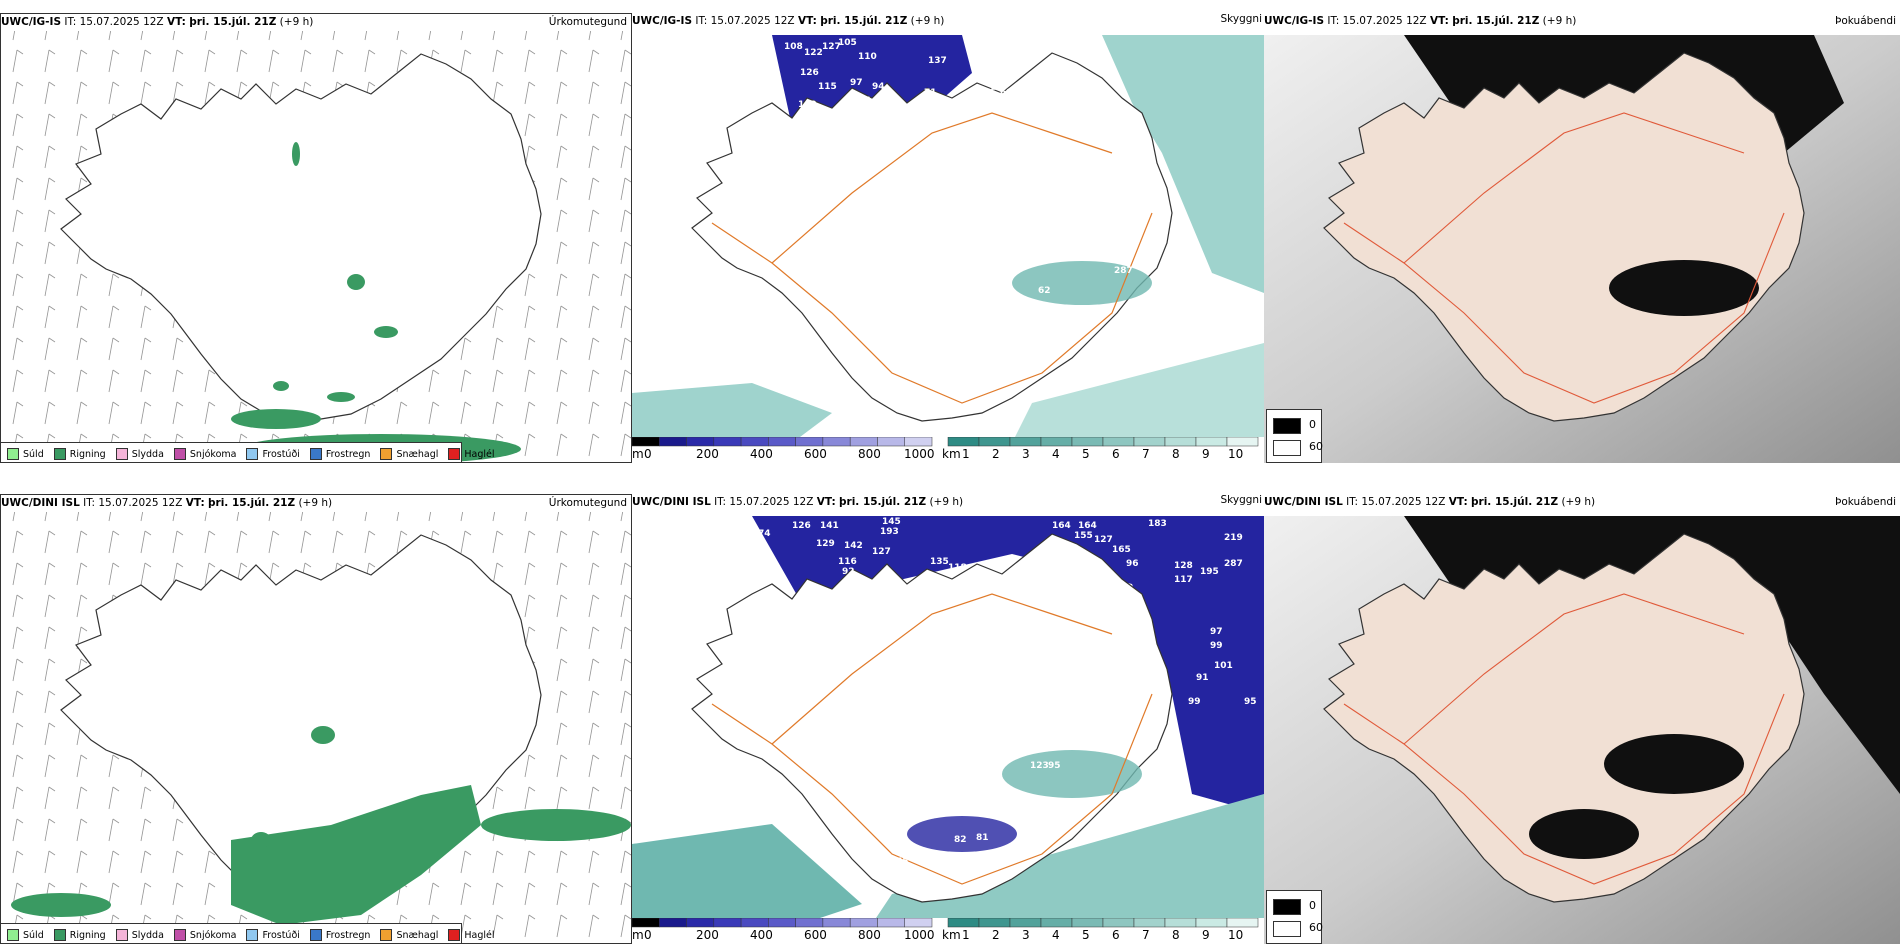 This screenshot has height=950, width=1900. What do you see at coordinates (648, 935) in the screenshot?
I see `tick: 0` at bounding box center [648, 935].